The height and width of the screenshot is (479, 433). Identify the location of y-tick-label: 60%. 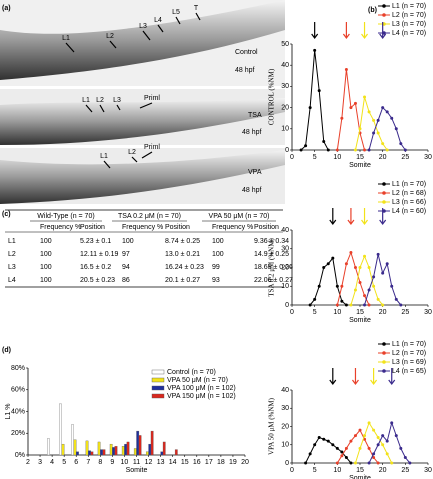
(18, 390).